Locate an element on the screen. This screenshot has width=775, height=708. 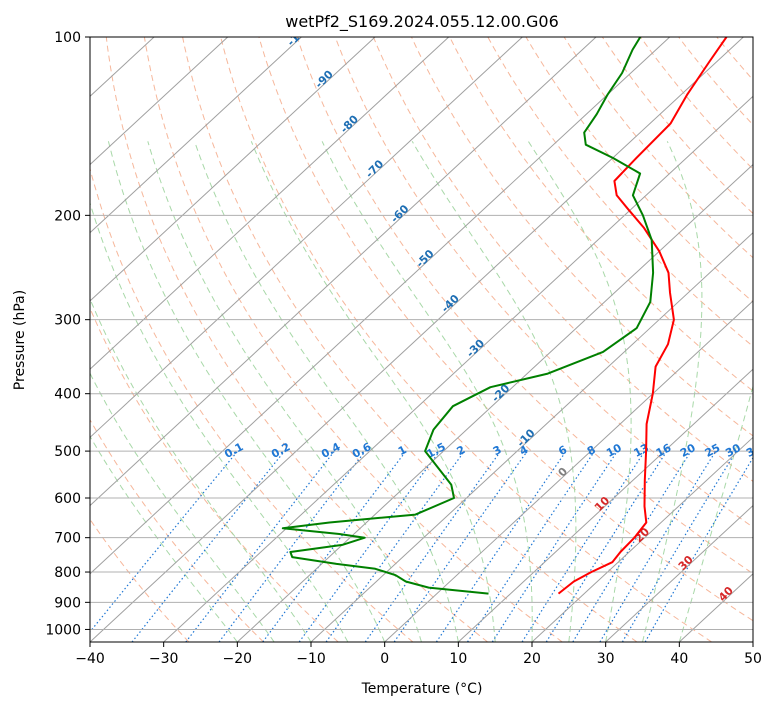
y-tick-label: 700 is located at coordinates (67, 539).